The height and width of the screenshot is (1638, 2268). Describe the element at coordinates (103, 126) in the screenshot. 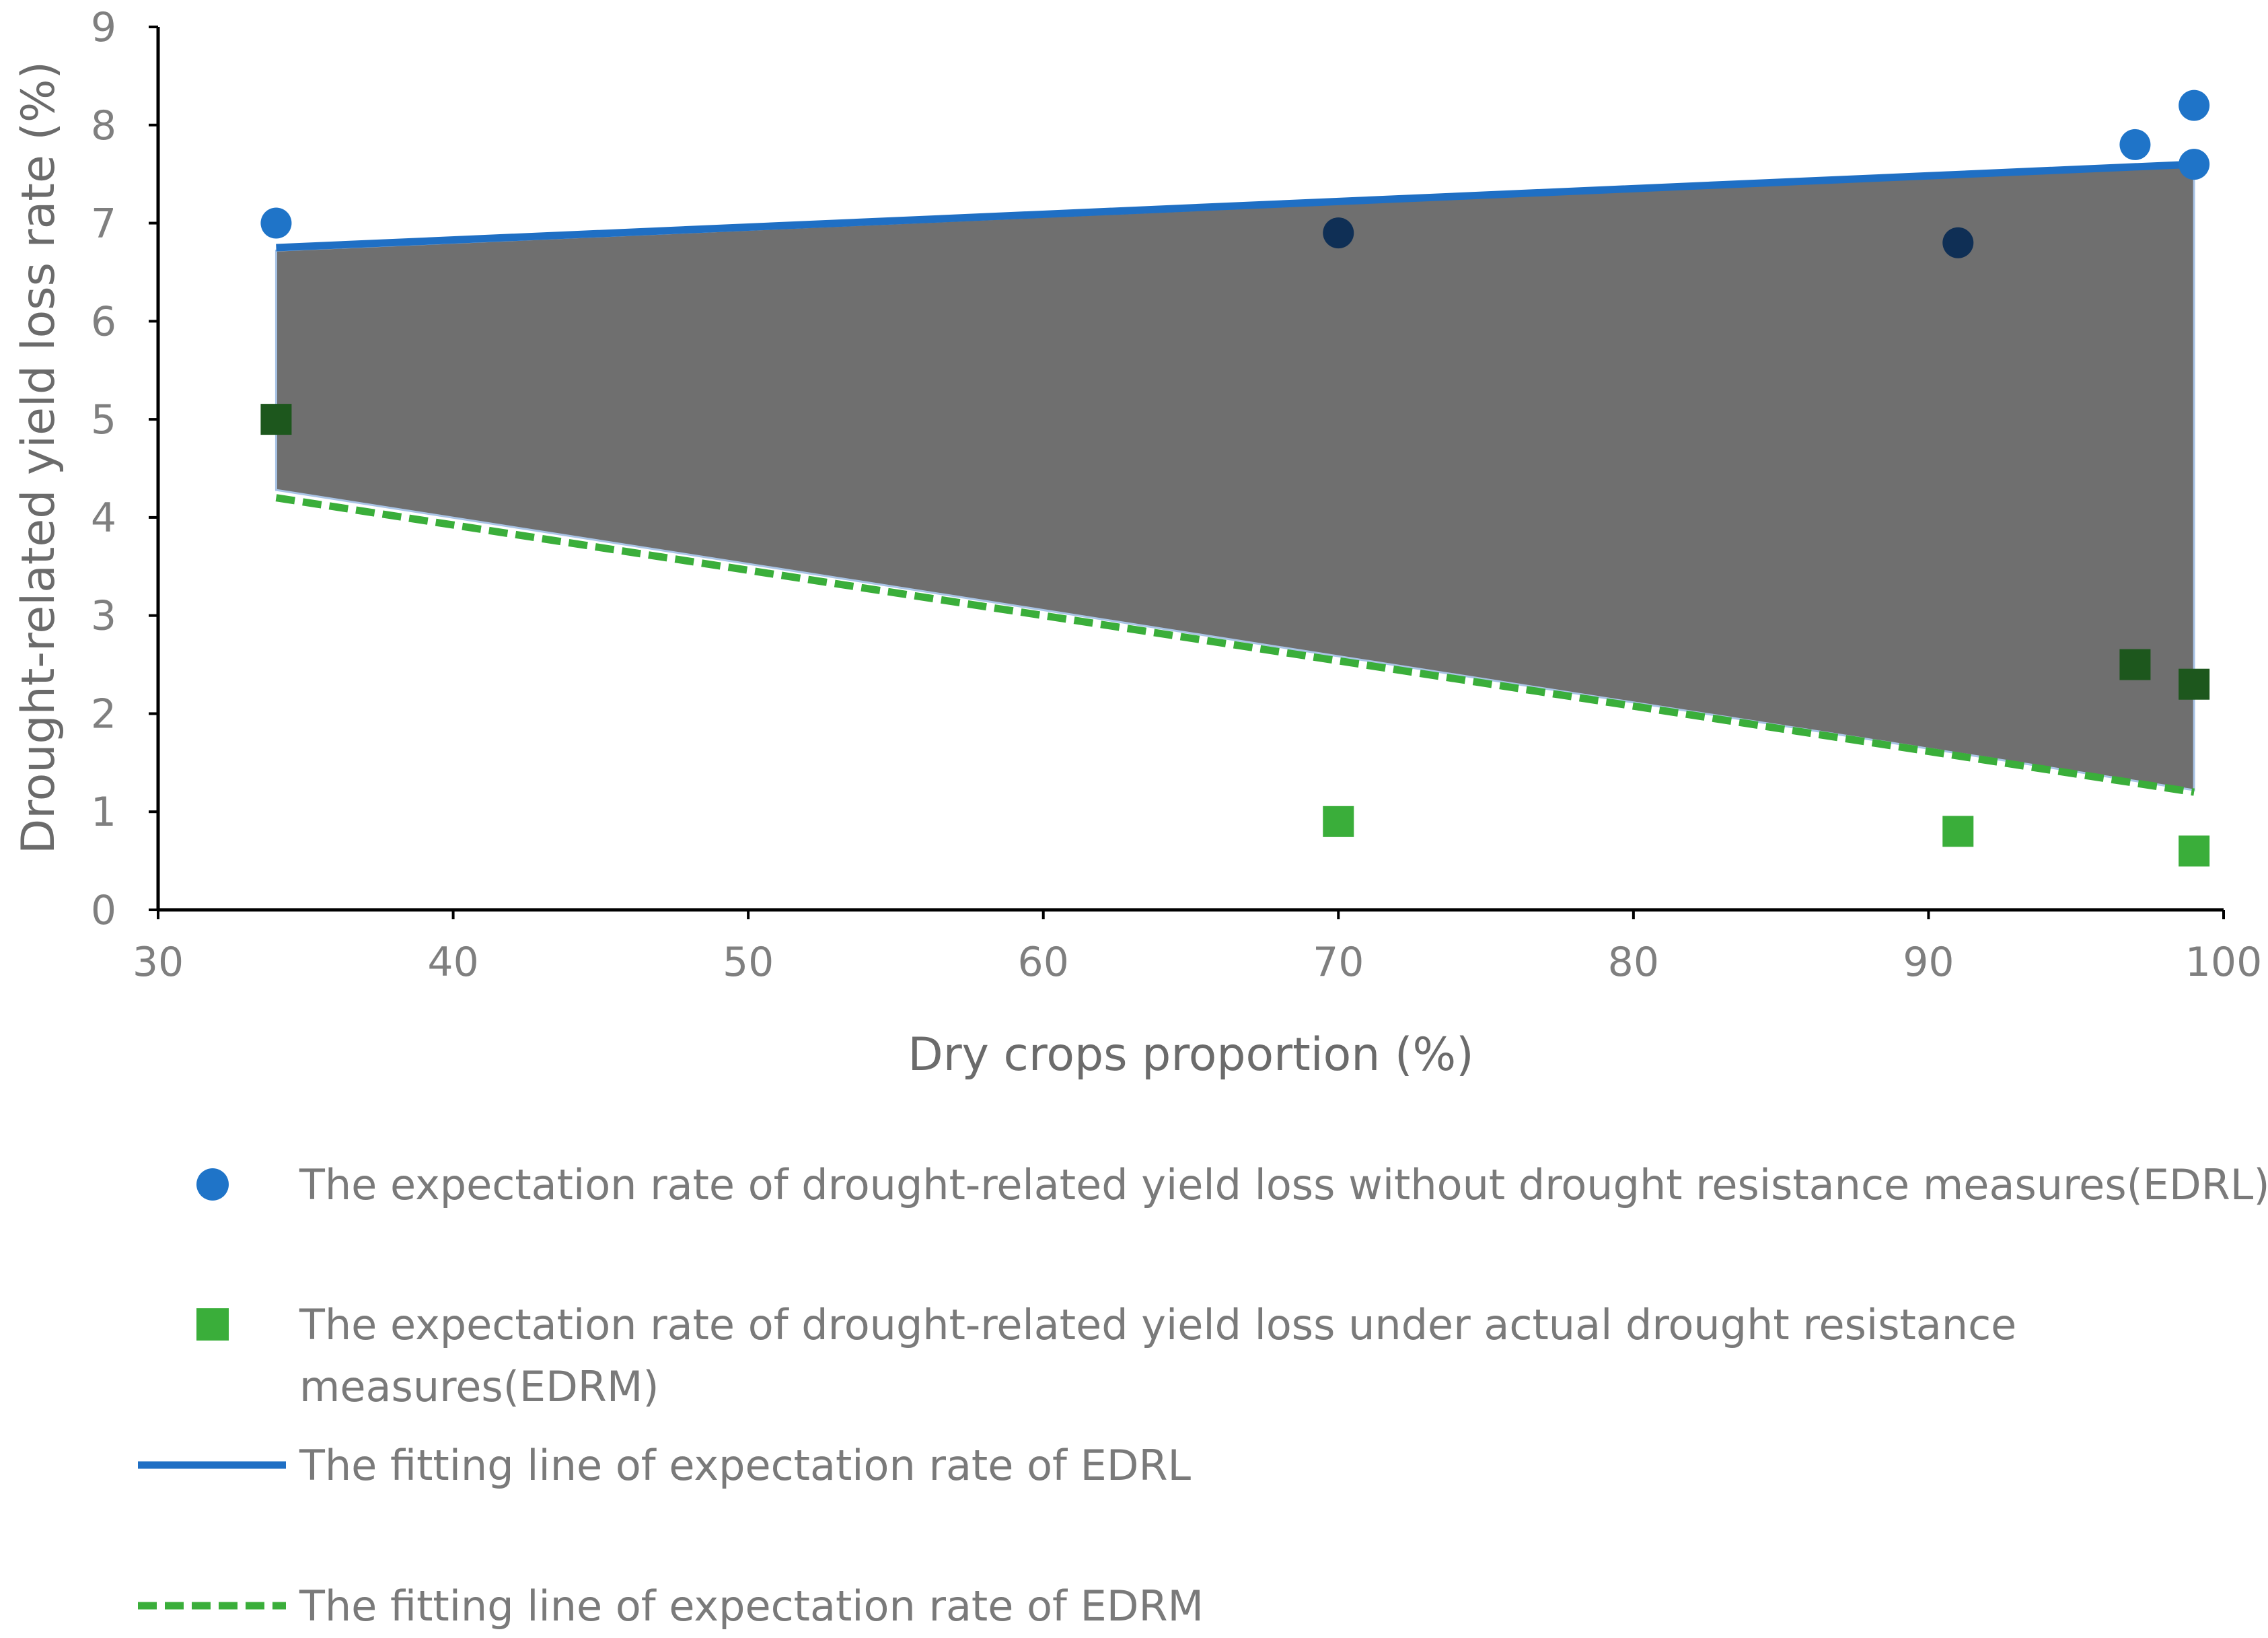

I see `y-tick-label: 8` at that location.